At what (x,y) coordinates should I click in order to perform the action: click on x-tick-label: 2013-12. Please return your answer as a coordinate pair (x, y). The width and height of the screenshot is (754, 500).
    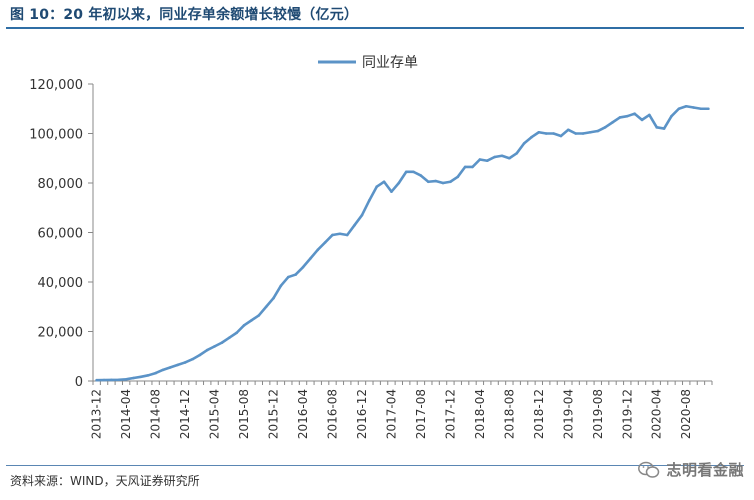
    Looking at the image, I should click on (97, 414).